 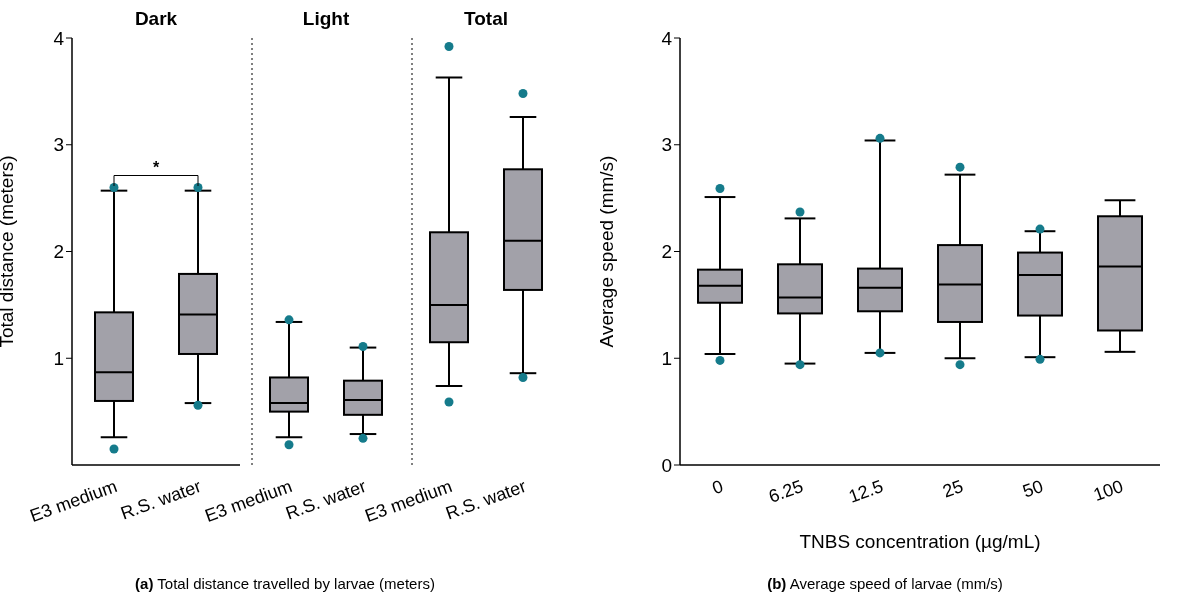 I want to click on x-tick-label: 50, so click(x=1033, y=488).